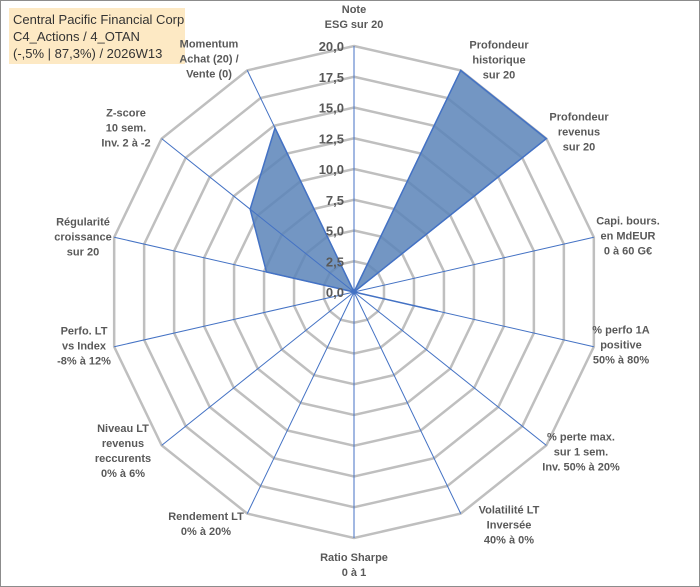  What do you see at coordinates (335, 231) in the screenshot?
I see `tick-label: 5,0` at bounding box center [335, 231].